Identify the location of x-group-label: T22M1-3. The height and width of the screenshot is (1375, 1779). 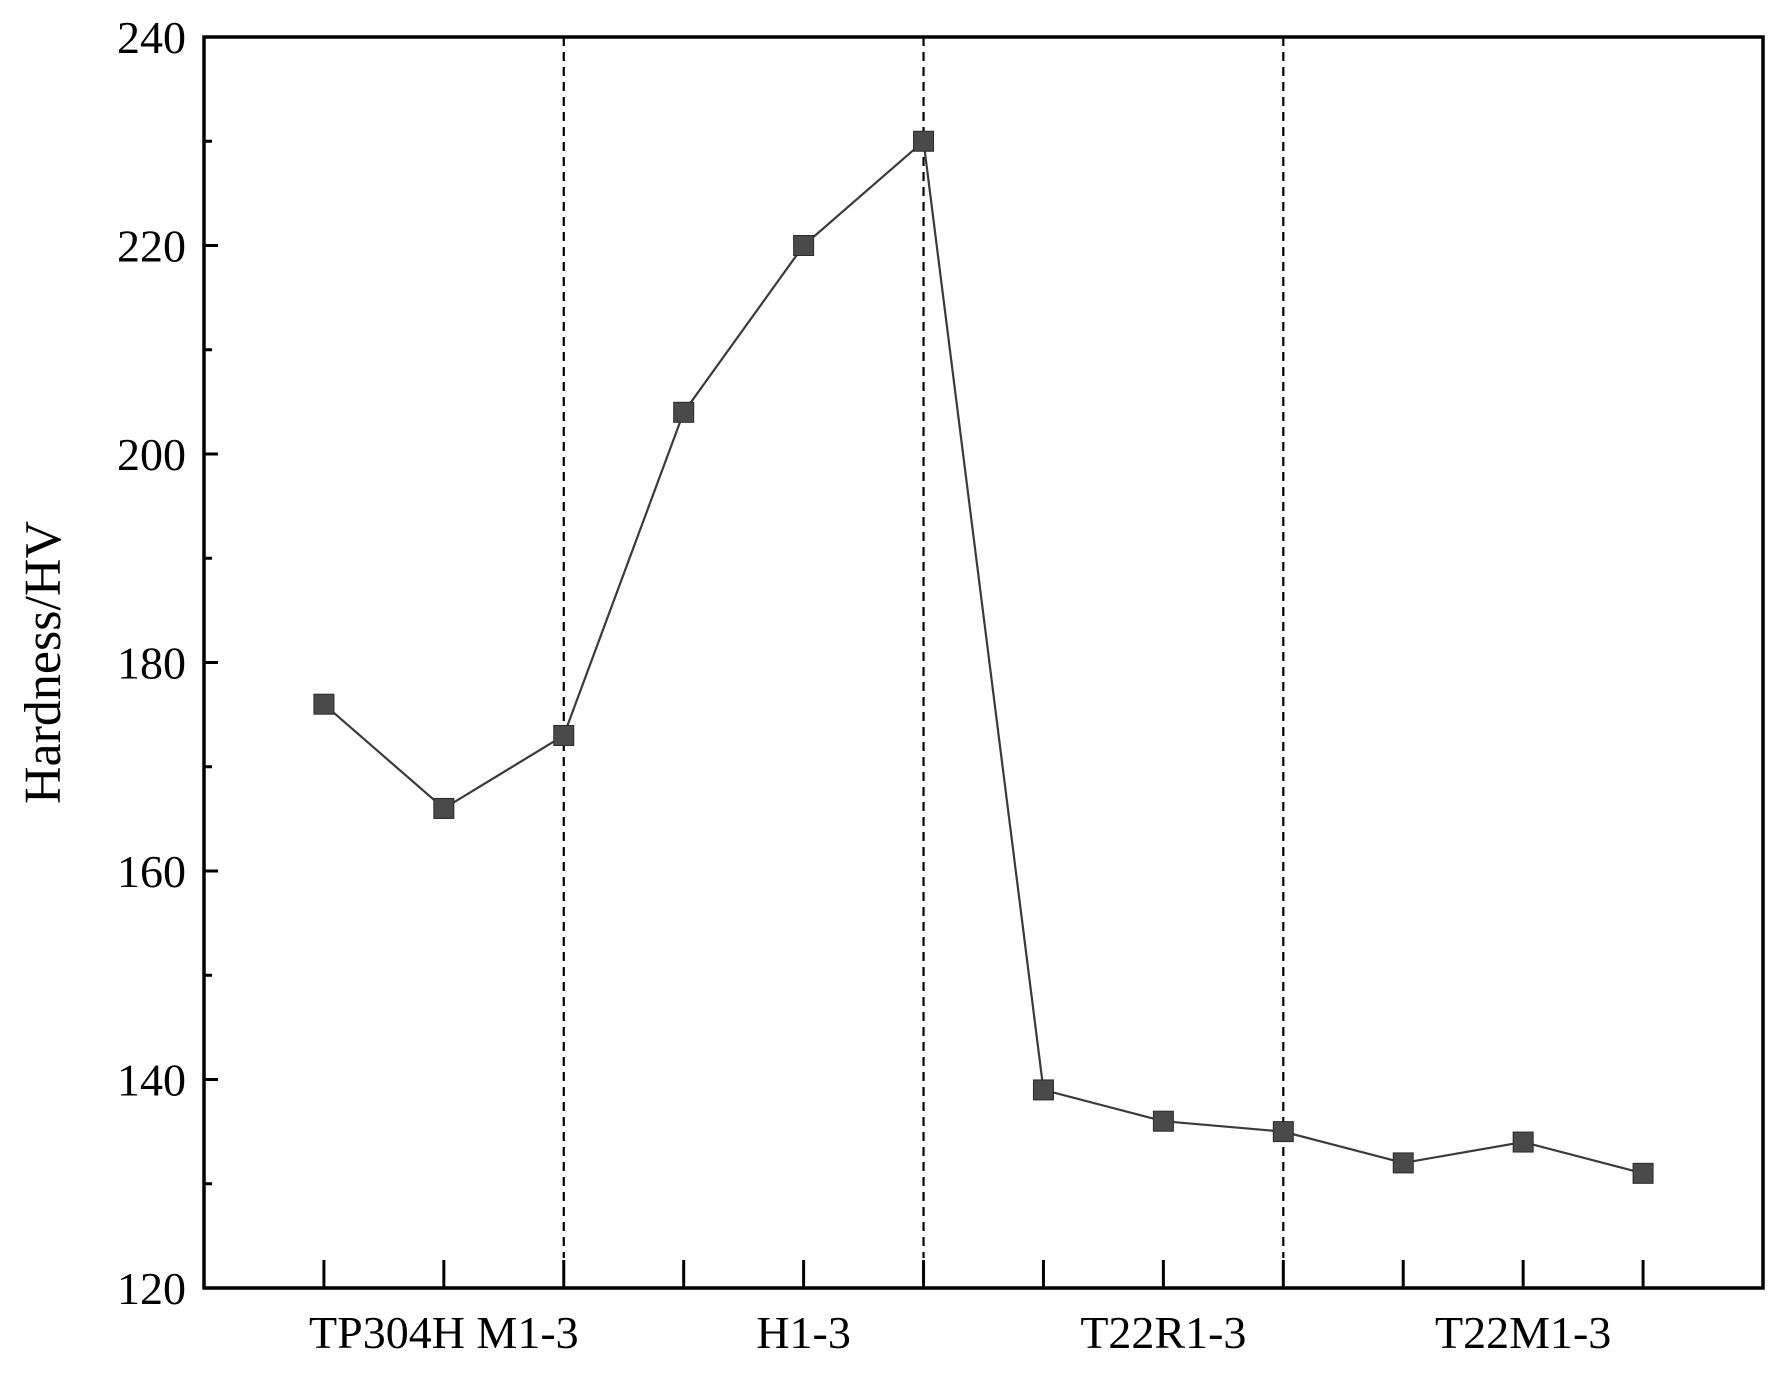
(1523, 1332).